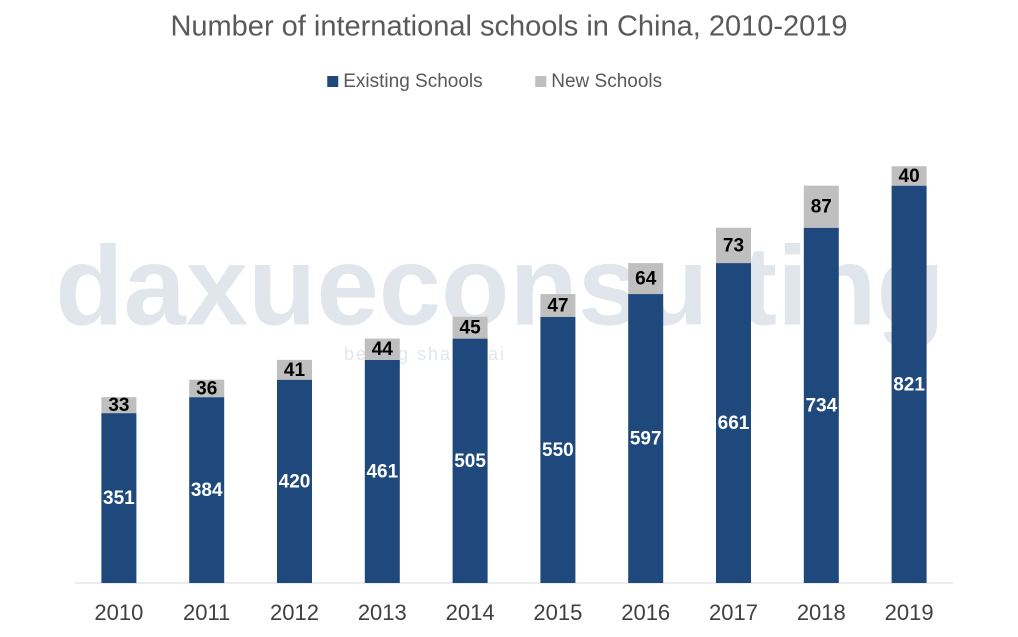 The image size is (1018, 637). What do you see at coordinates (470, 612) in the screenshot?
I see `x-tick-label: 2014` at bounding box center [470, 612].